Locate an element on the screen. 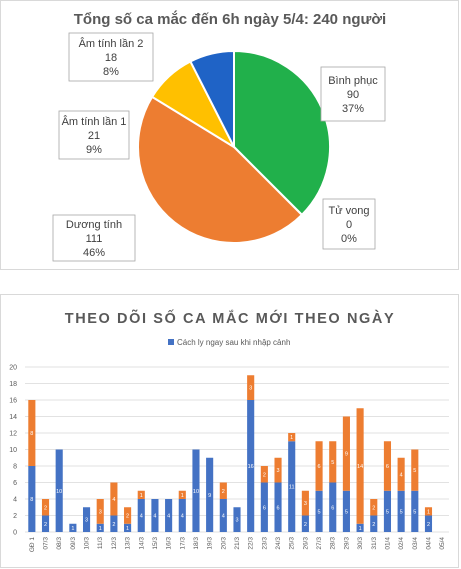  x-tick-label: 28/3 is located at coordinates (333, 543).